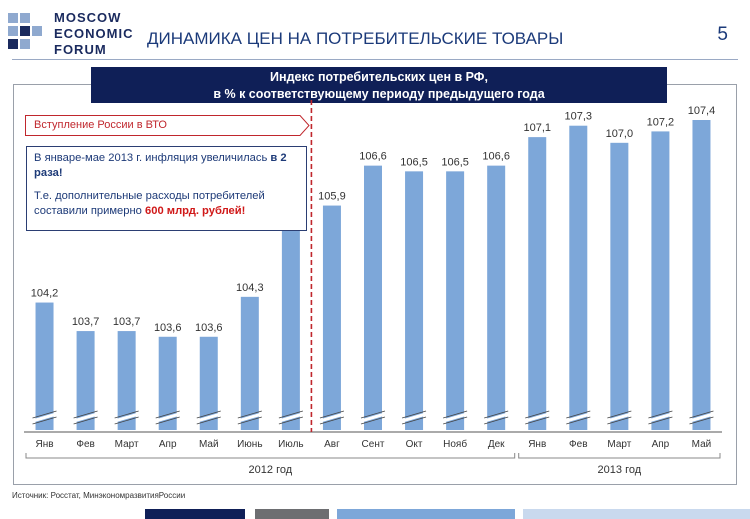 This screenshot has width=750, height=519. I want to click on value-label-2: 103,7, so click(127, 322).